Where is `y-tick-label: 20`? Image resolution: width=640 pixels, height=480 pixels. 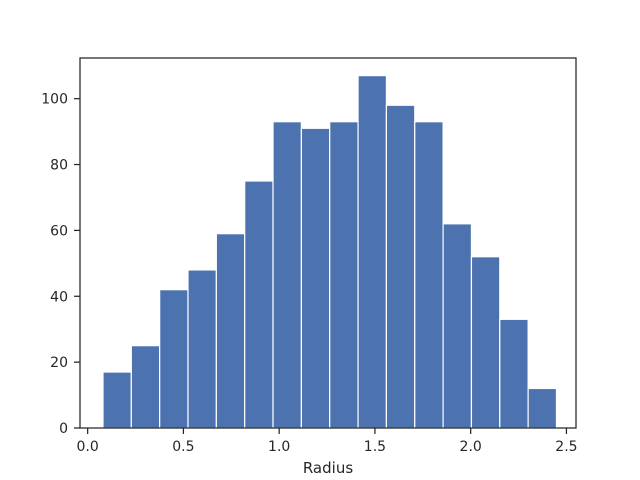
y-tick-label: 20 is located at coordinates (59, 363).